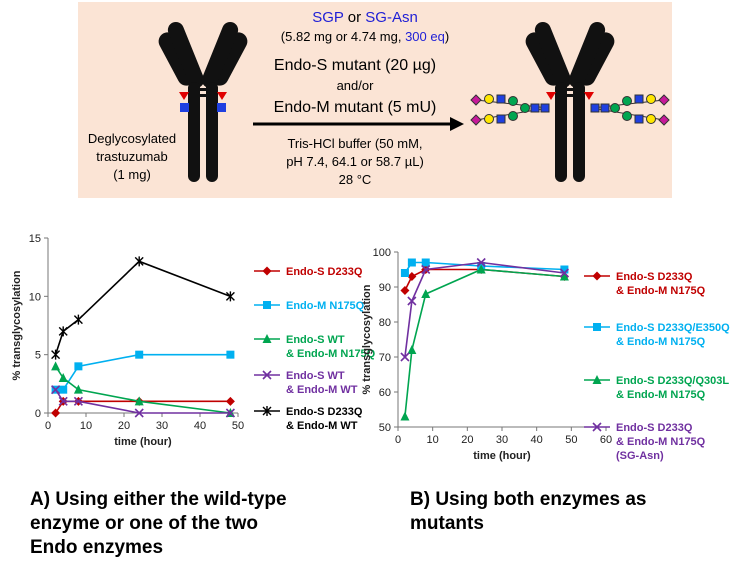  Describe the element at coordinates (528, 499) in the screenshot. I see `caption-b-line-1: B) Using both enzymes as` at that location.